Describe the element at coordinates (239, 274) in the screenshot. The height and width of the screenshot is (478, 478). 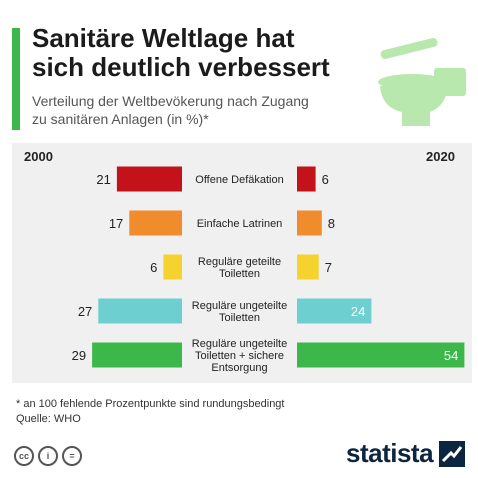
I see `category-label-2-1: Toiletten` at that location.